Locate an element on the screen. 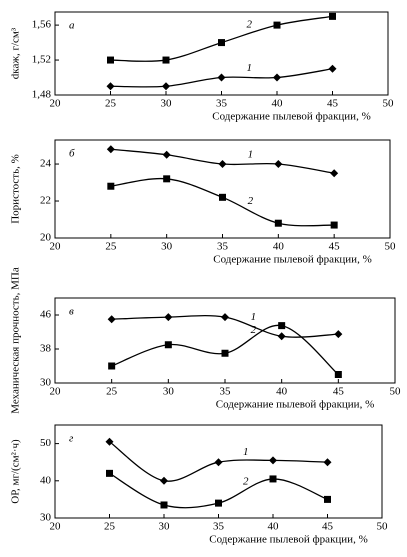 The image size is (407, 557). y-axis-label: dкаж, г/см³ is located at coordinates (16, 53).